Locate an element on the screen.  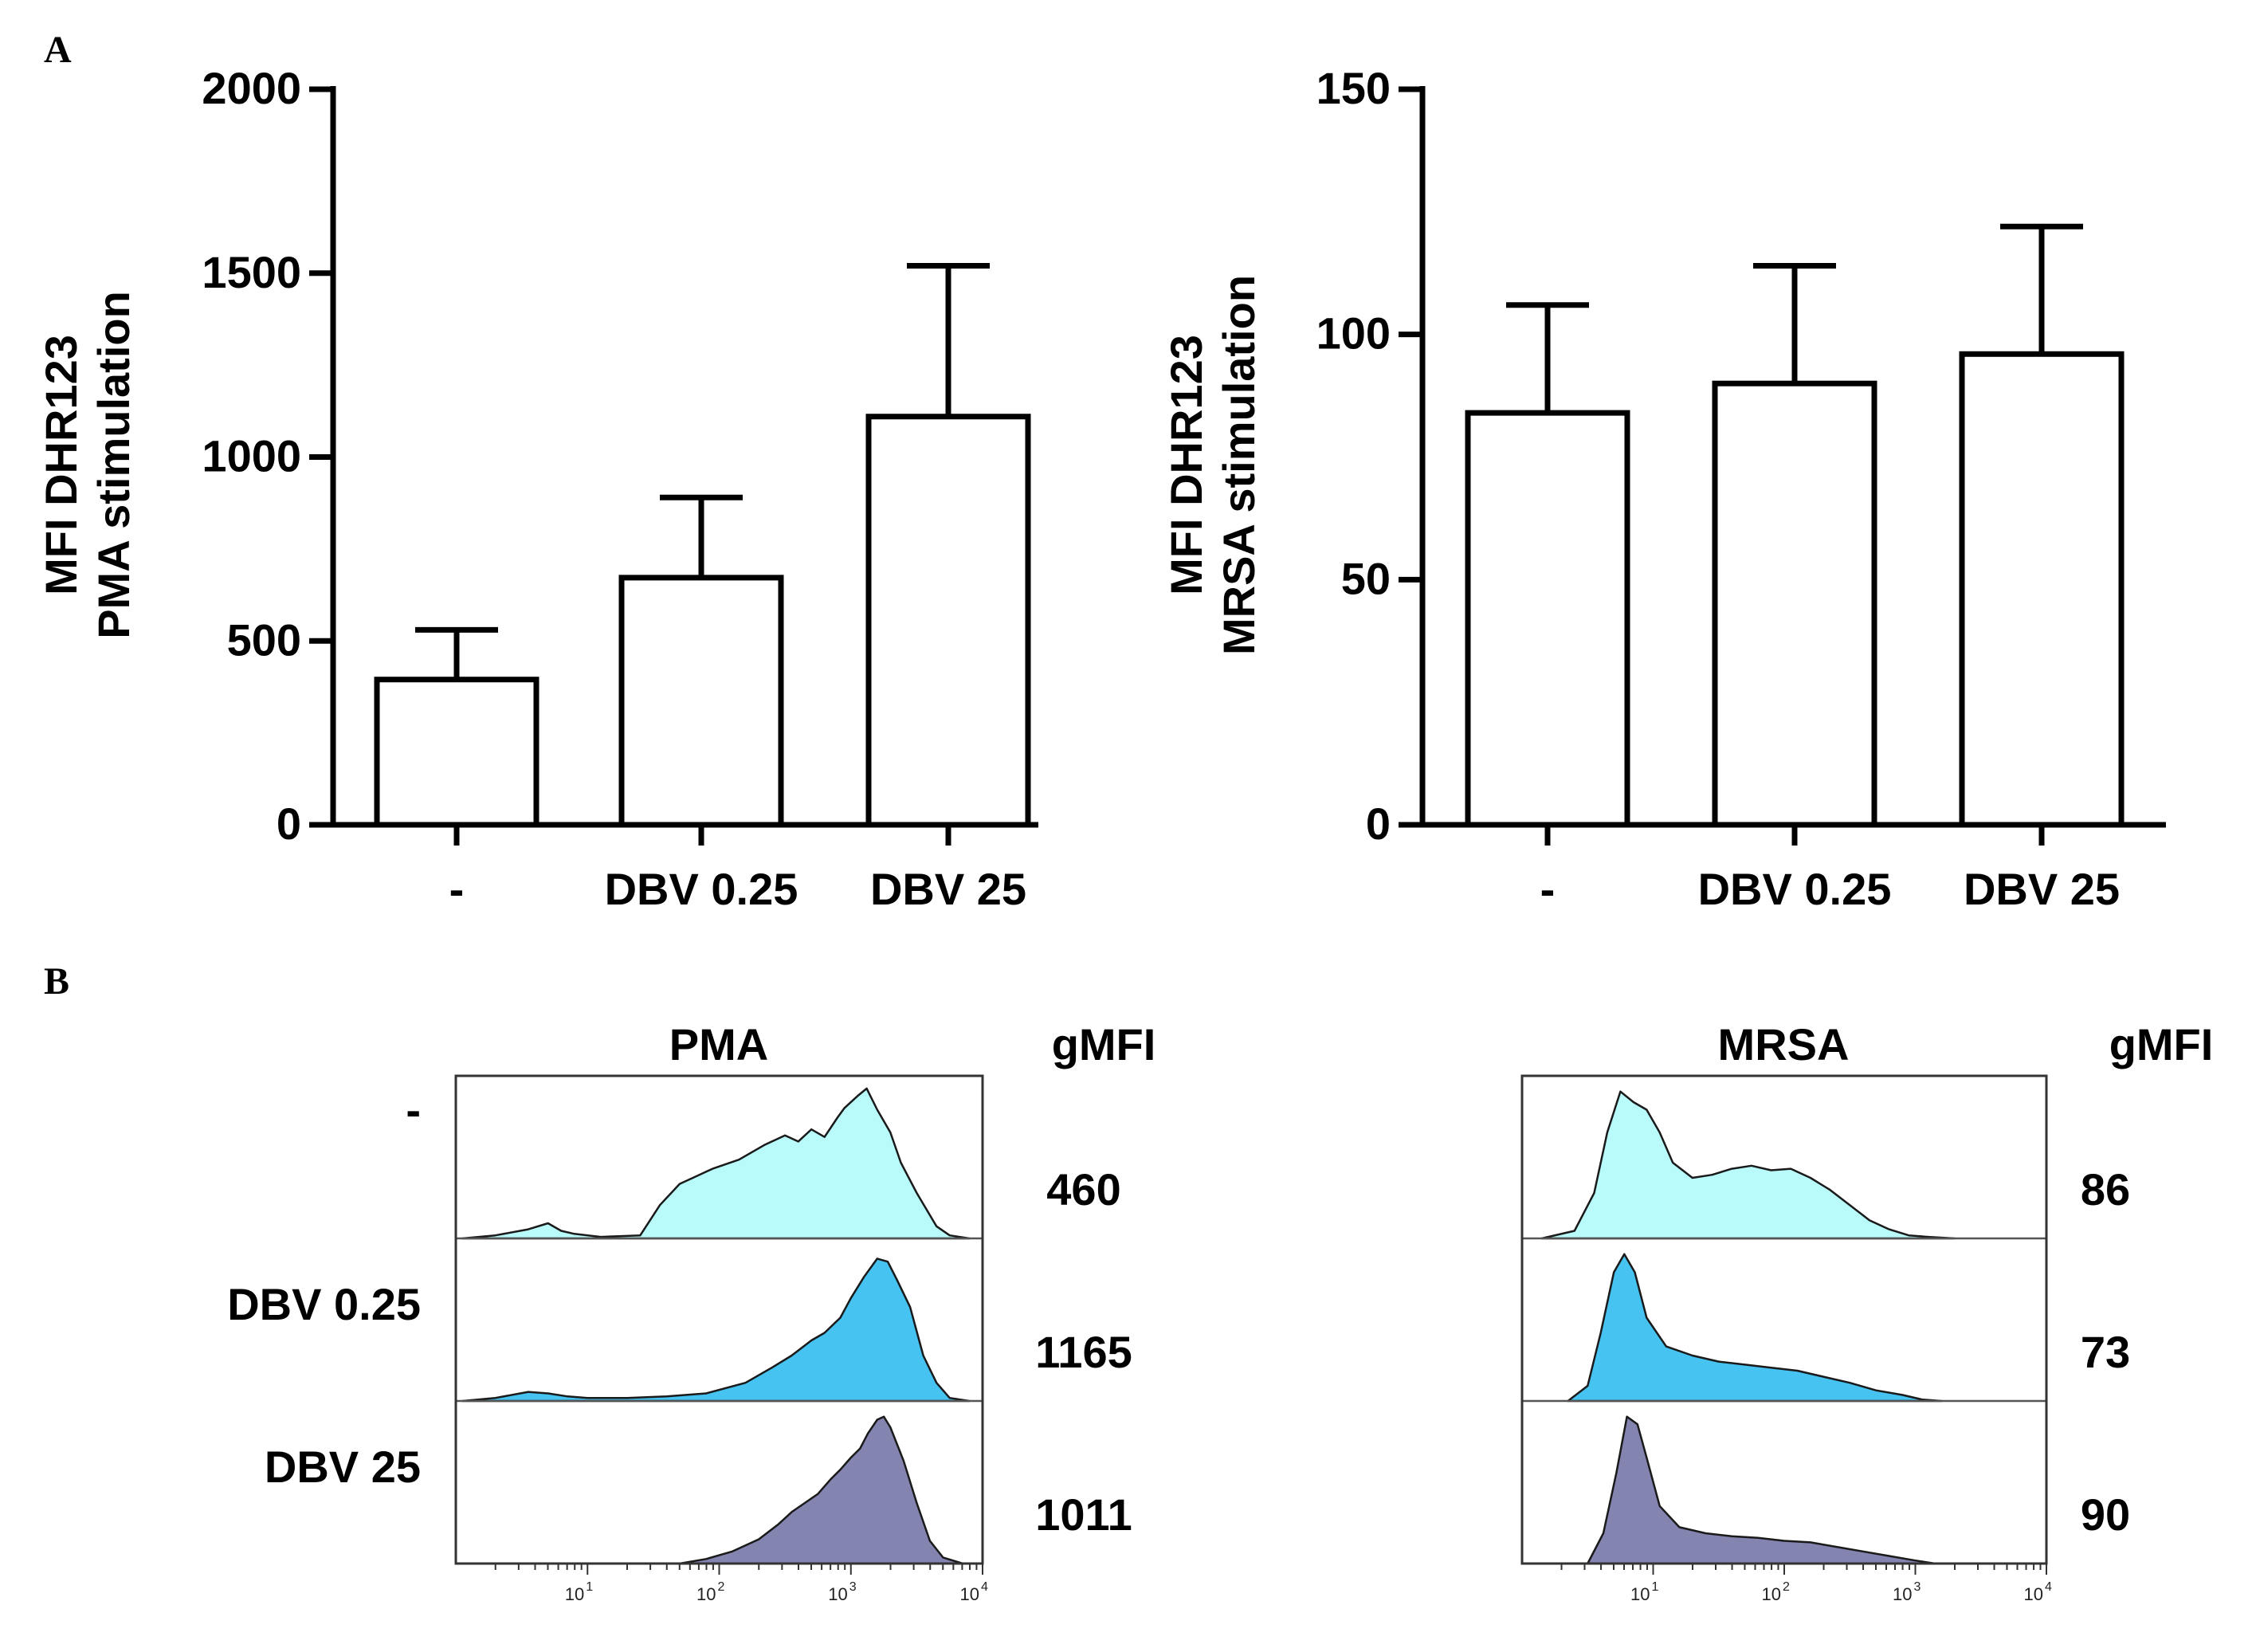
histogram-title: PMA is located at coordinates (718, 1044).